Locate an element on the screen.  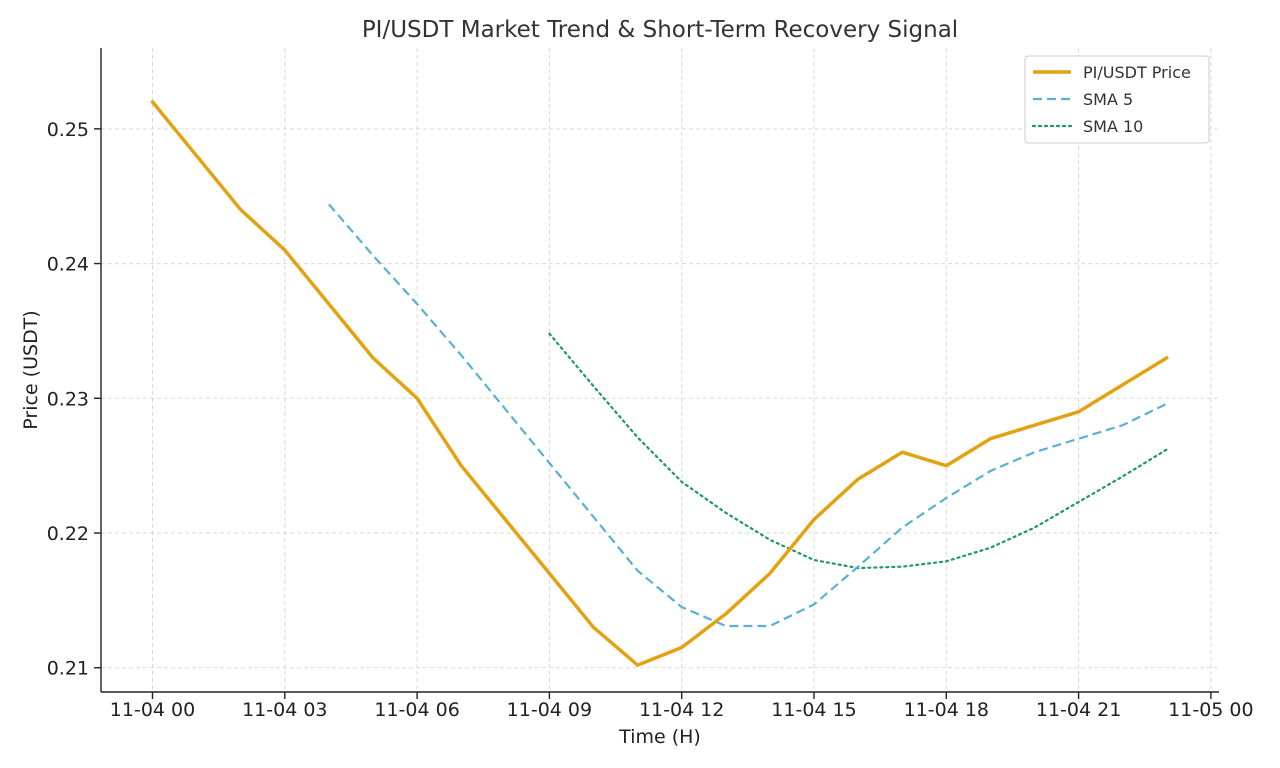
x-tick-label: 11-04 09 is located at coordinates (549, 710).